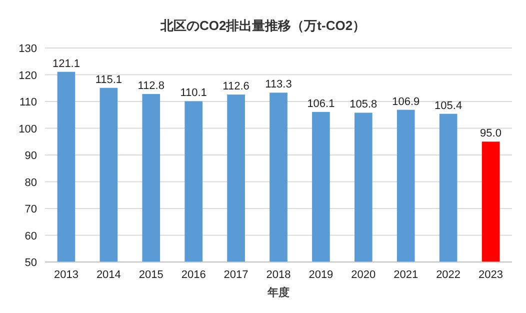  What do you see at coordinates (28, 102) in the screenshot?
I see `y-tick-label: 110` at bounding box center [28, 102].